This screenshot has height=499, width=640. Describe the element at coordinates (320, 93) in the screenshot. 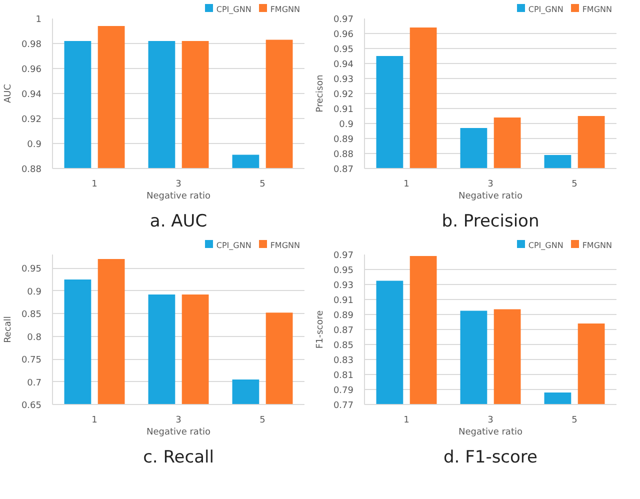

I see `y-axis-title: Precison` at that location.